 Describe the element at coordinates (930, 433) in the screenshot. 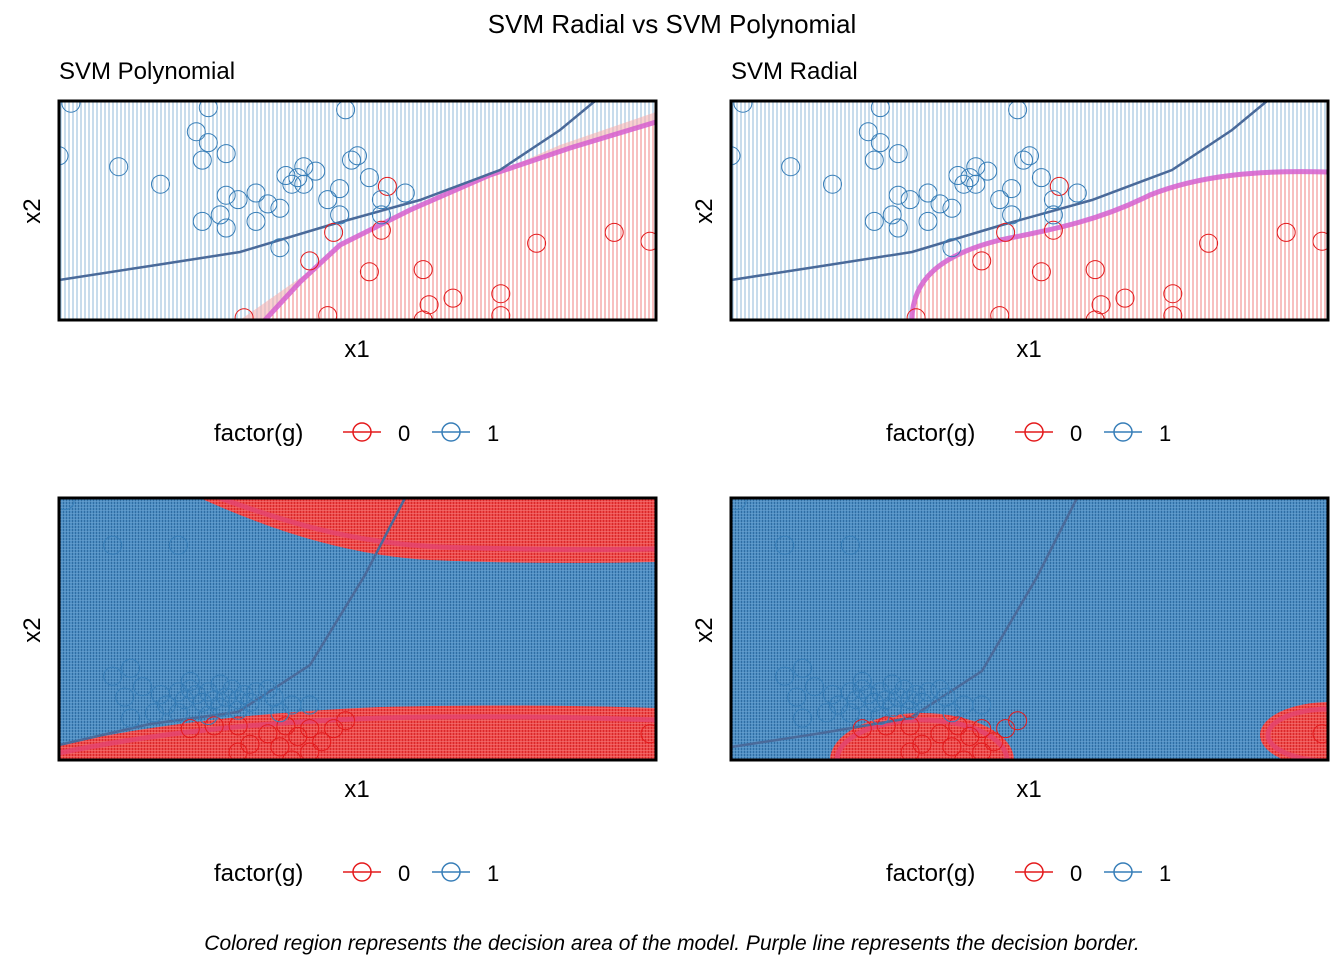

I see `legend-title: factor(g)` at that location.